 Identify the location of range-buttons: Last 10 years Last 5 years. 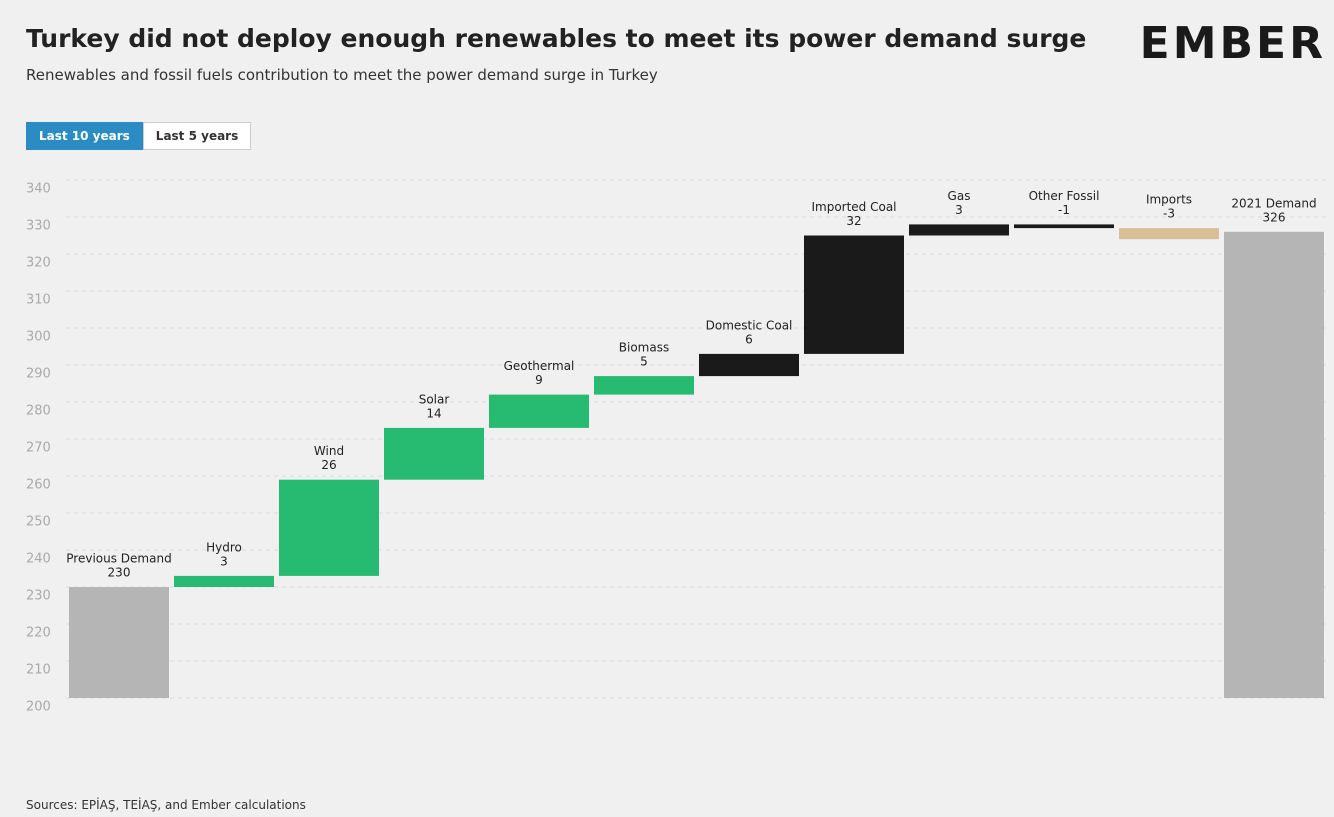
(139, 136).